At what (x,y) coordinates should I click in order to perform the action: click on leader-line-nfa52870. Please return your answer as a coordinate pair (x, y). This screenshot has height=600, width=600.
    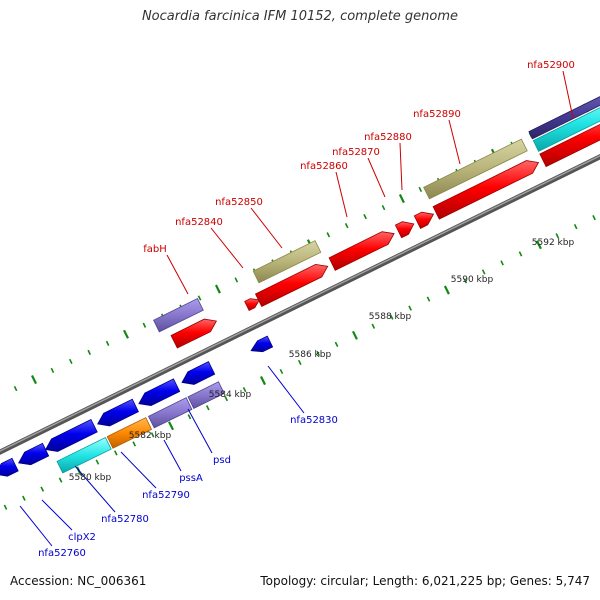
    Looking at the image, I should click on (376, 177).